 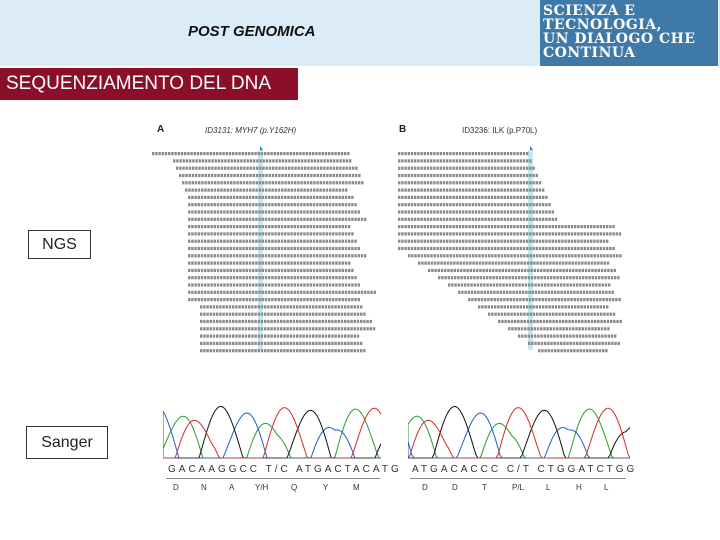 What do you see at coordinates (272, 432) in the screenshot?
I see `sanger-chromatogram-a` at bounding box center [272, 432].